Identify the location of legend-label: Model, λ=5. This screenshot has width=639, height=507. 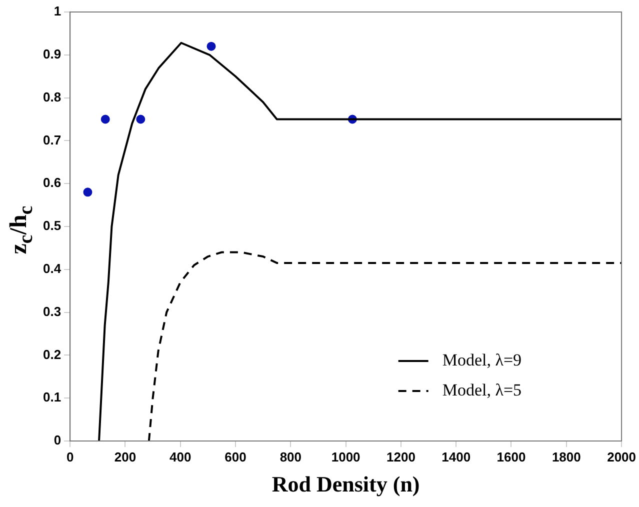
(482, 390).